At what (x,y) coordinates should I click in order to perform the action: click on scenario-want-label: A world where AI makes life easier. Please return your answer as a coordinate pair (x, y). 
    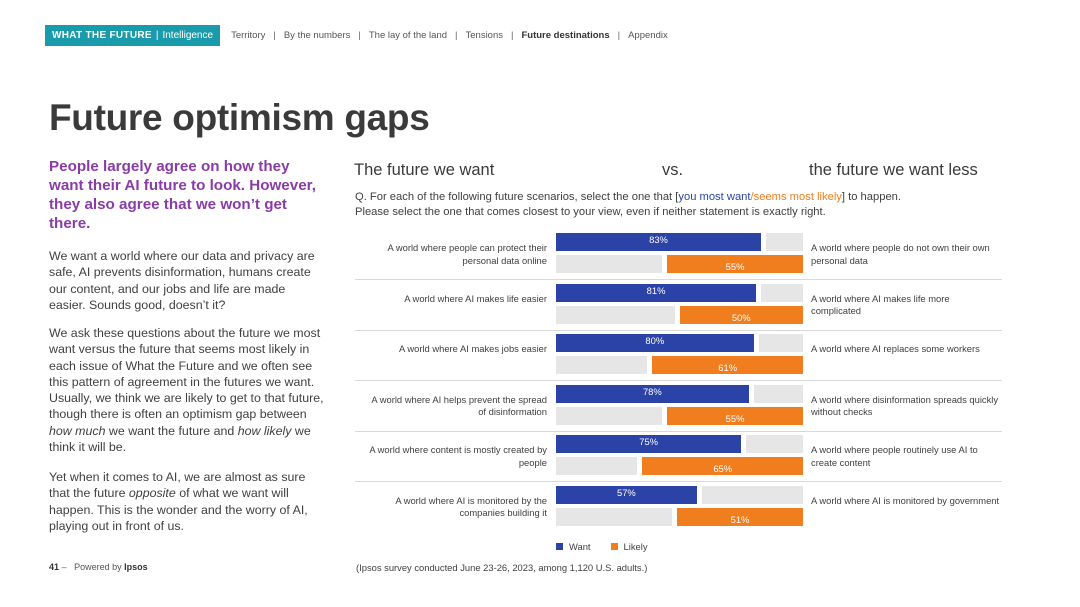
    Looking at the image, I should click on (475, 298).